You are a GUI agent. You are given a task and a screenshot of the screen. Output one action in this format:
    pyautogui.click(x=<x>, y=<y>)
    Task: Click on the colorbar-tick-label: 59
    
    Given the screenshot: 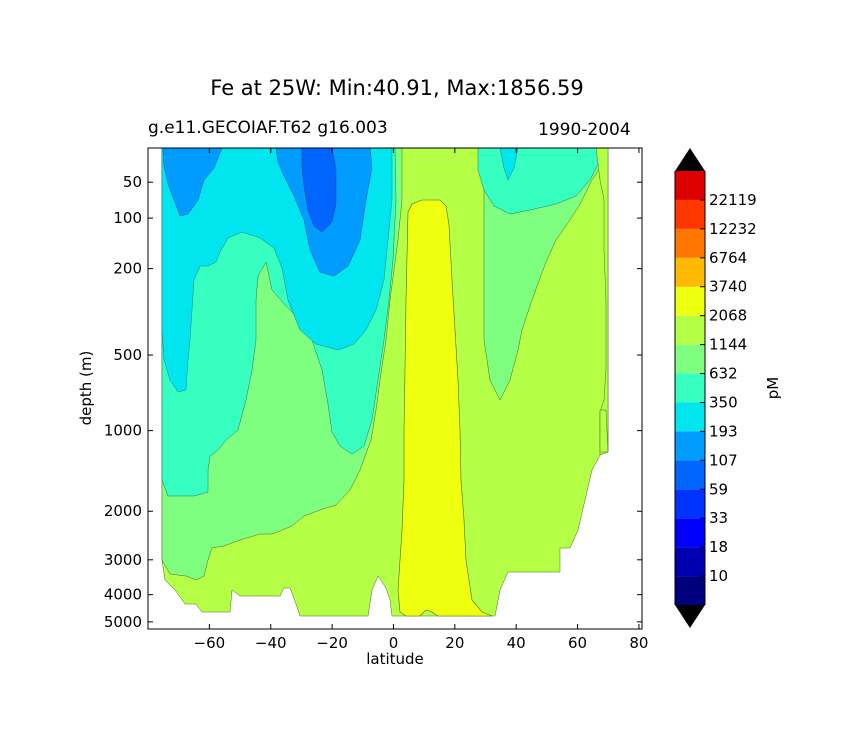 What is the action you would take?
    pyautogui.click(x=718, y=489)
    